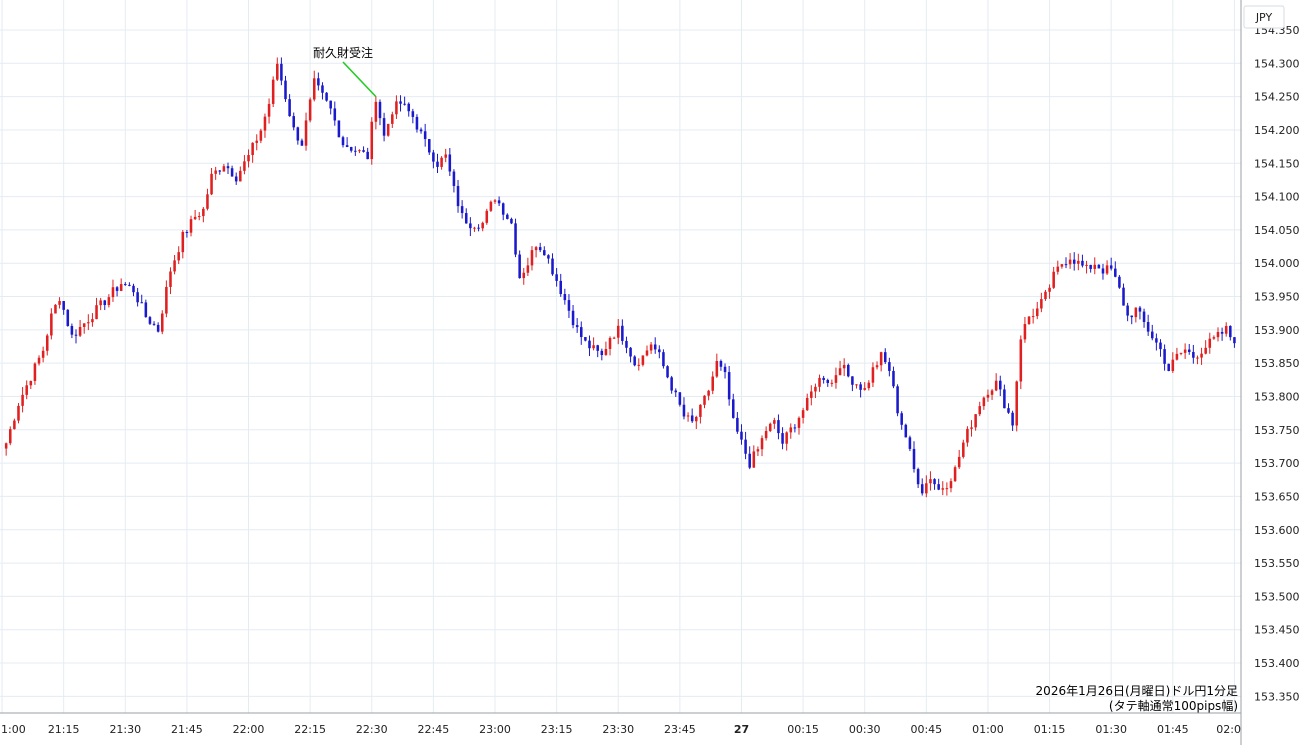 The width and height of the screenshot is (1300, 749). Describe the element at coordinates (1277, 297) in the screenshot. I see `price-tick-label: 153.950` at that location.